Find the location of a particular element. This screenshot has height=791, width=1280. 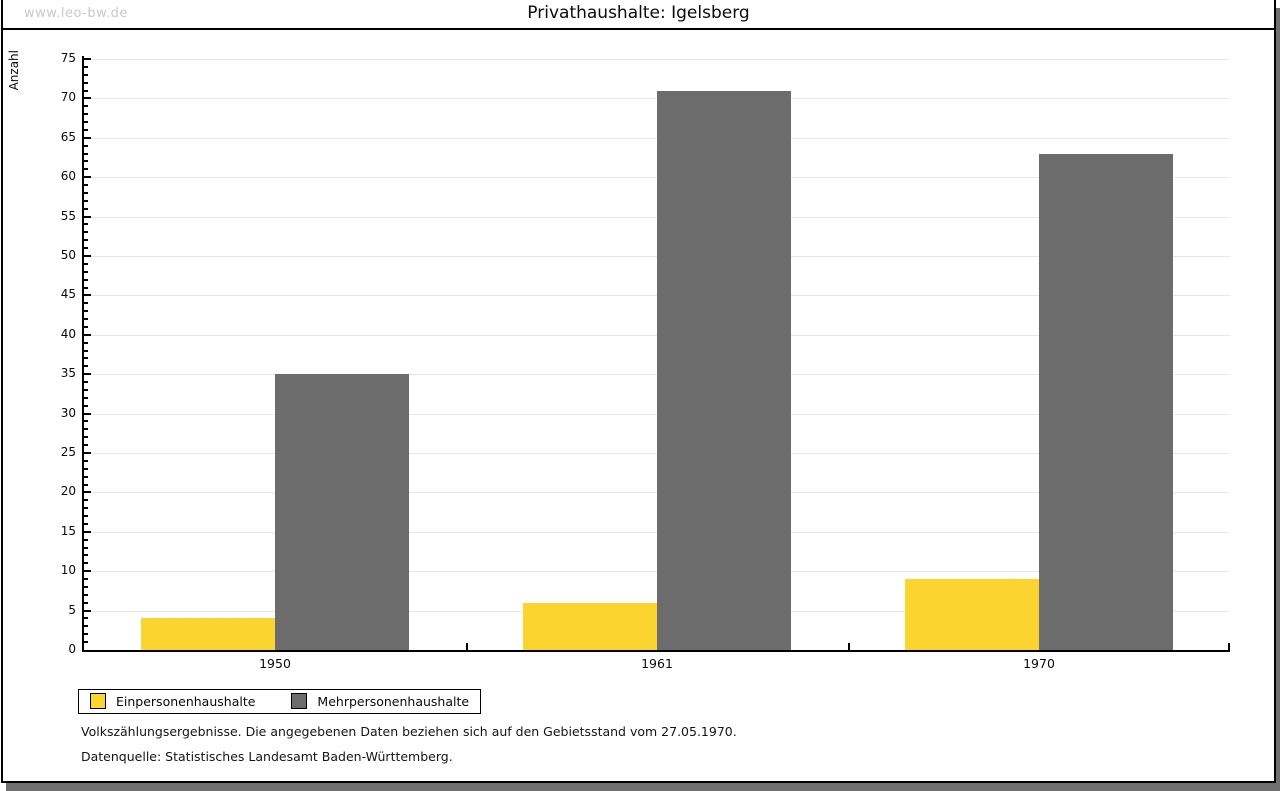

y-tick-label: 75 is located at coordinates (68, 58).